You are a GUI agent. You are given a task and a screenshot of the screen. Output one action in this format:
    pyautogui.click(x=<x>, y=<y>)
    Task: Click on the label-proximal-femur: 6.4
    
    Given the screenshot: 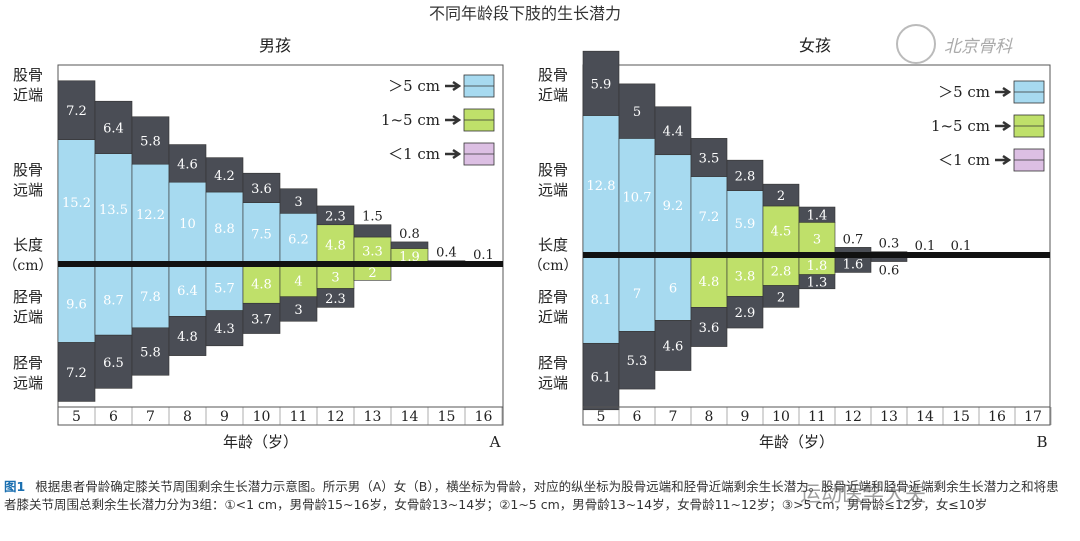 What is the action you would take?
    pyautogui.click(x=113, y=128)
    